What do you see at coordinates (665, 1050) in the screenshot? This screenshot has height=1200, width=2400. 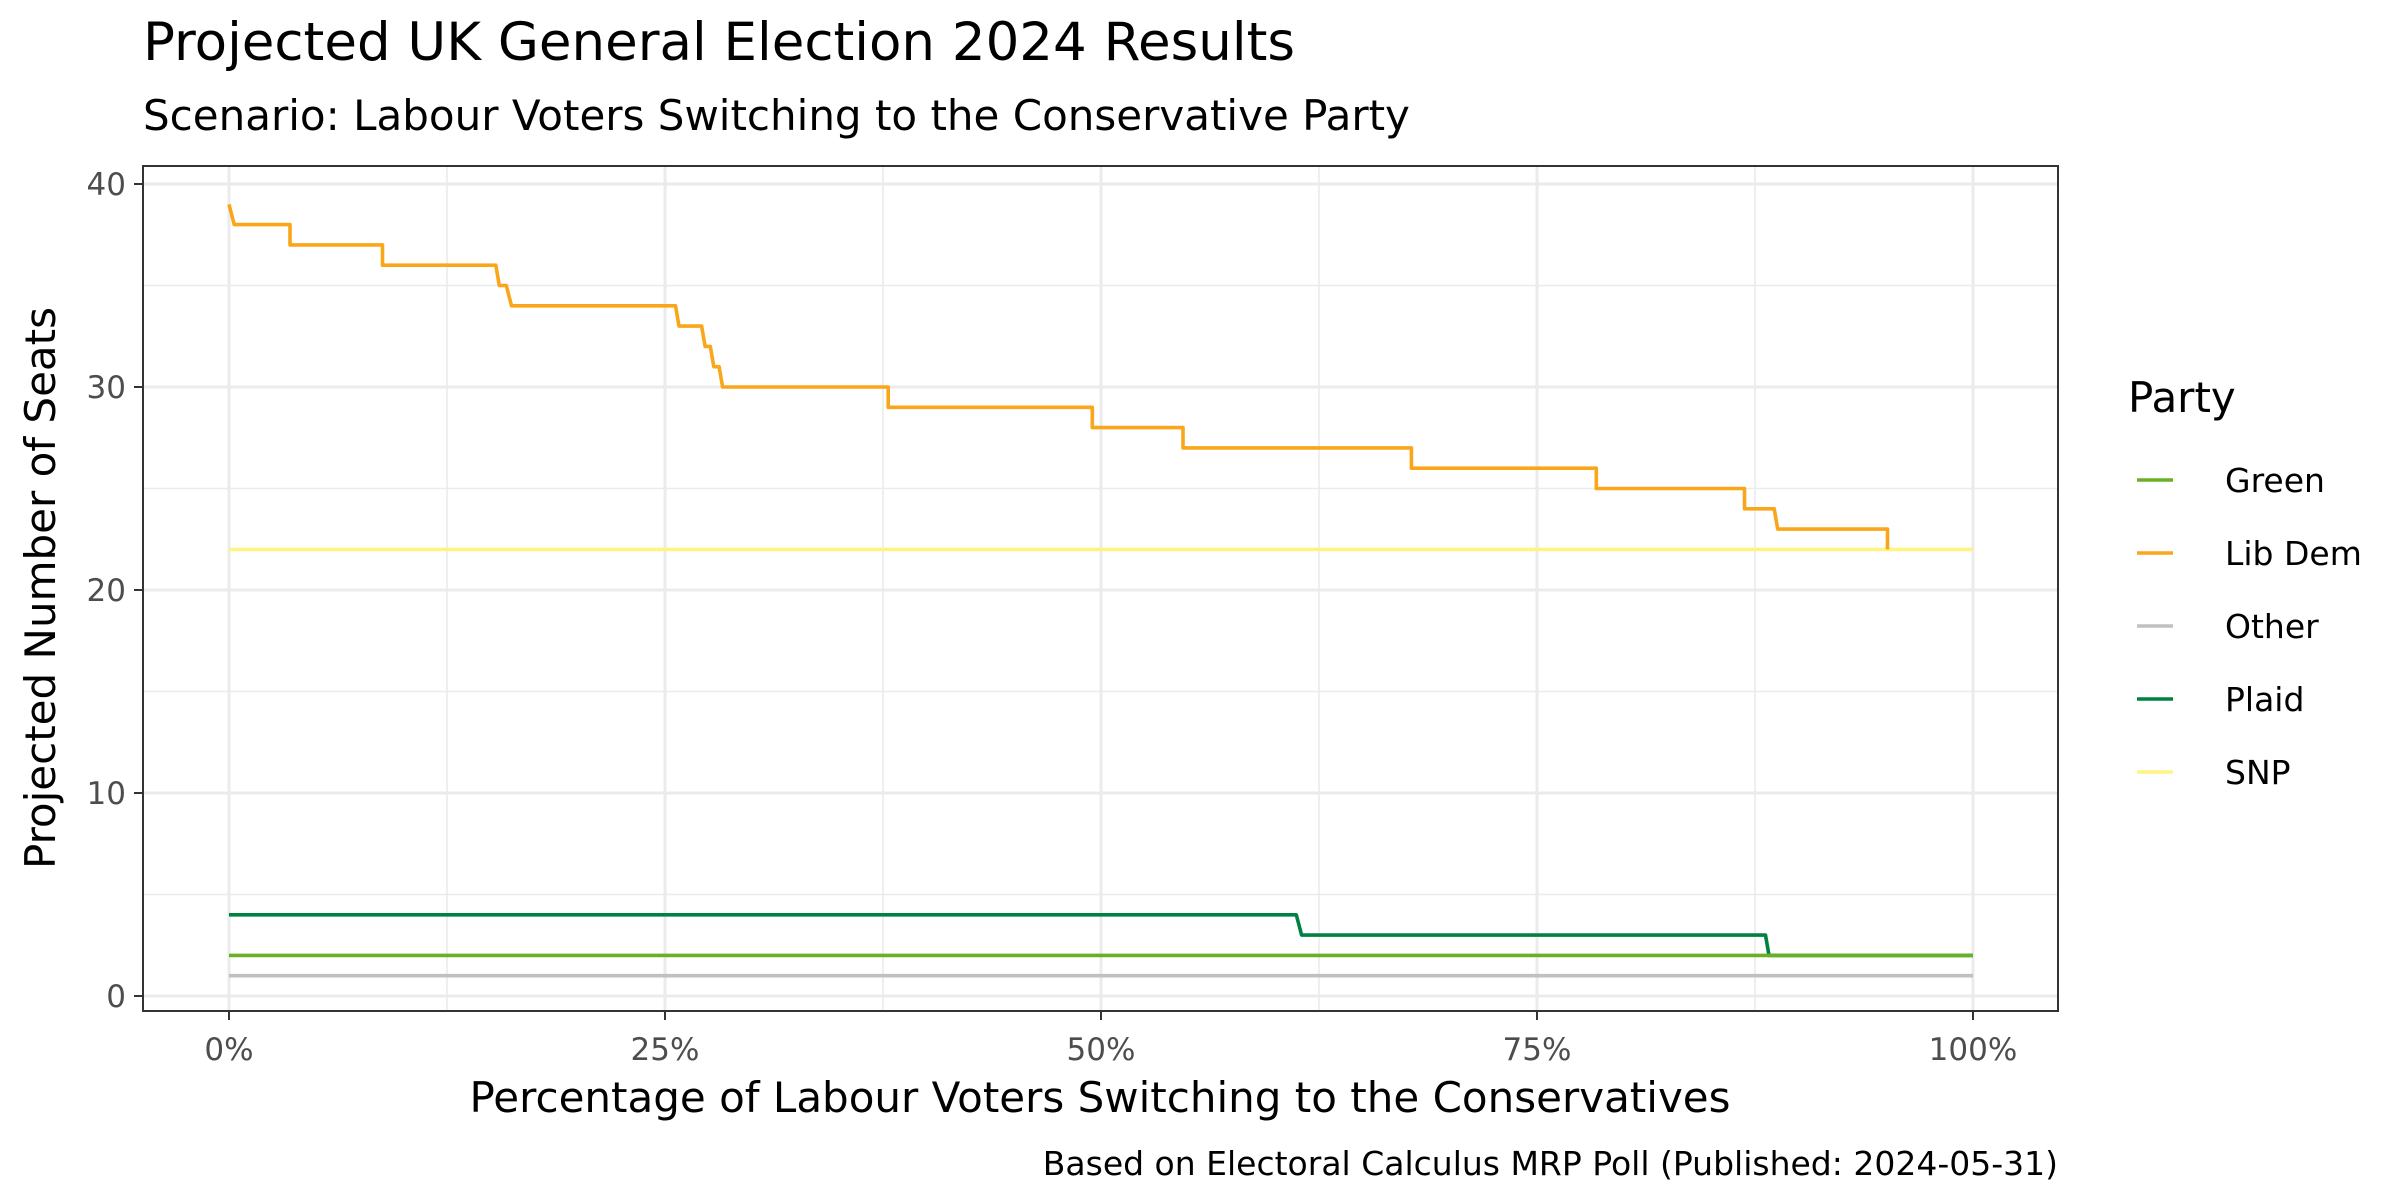 I see `x-tick-label: 25%` at bounding box center [665, 1050].